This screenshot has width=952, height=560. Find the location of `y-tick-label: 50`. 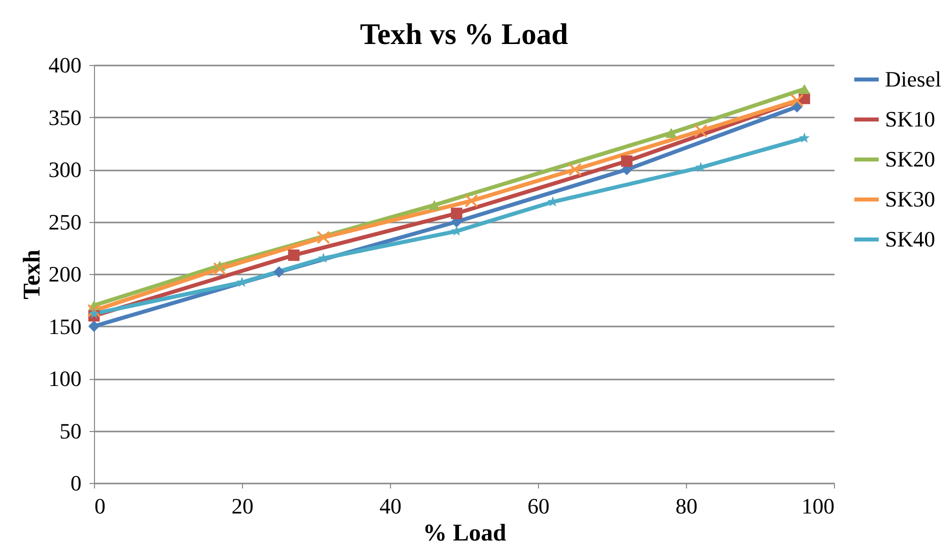

y-tick-label: 50 is located at coordinates (71, 431).